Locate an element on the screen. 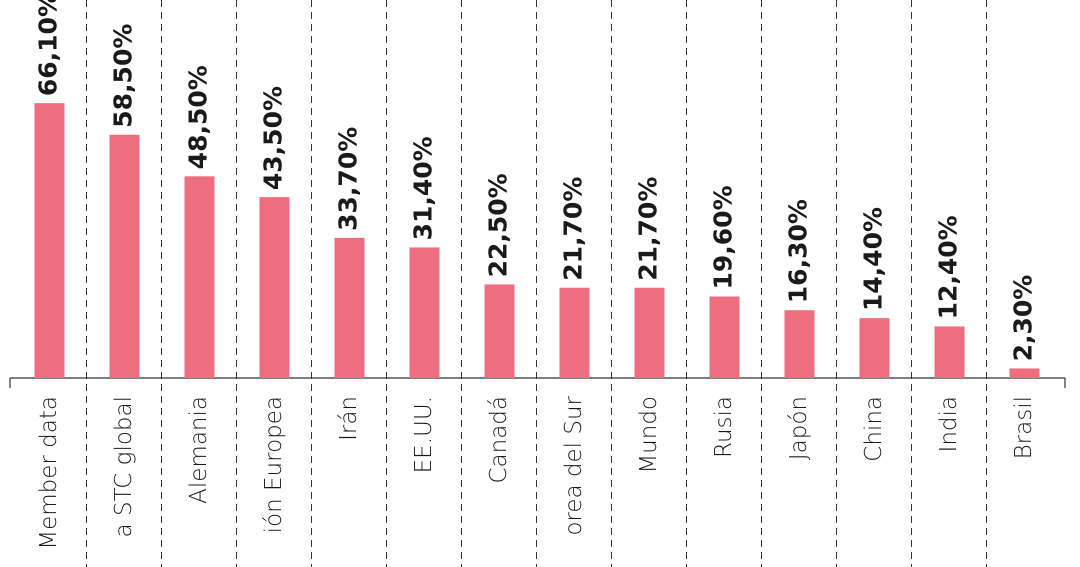  x-tick-label: Canadá is located at coordinates (499, 440).